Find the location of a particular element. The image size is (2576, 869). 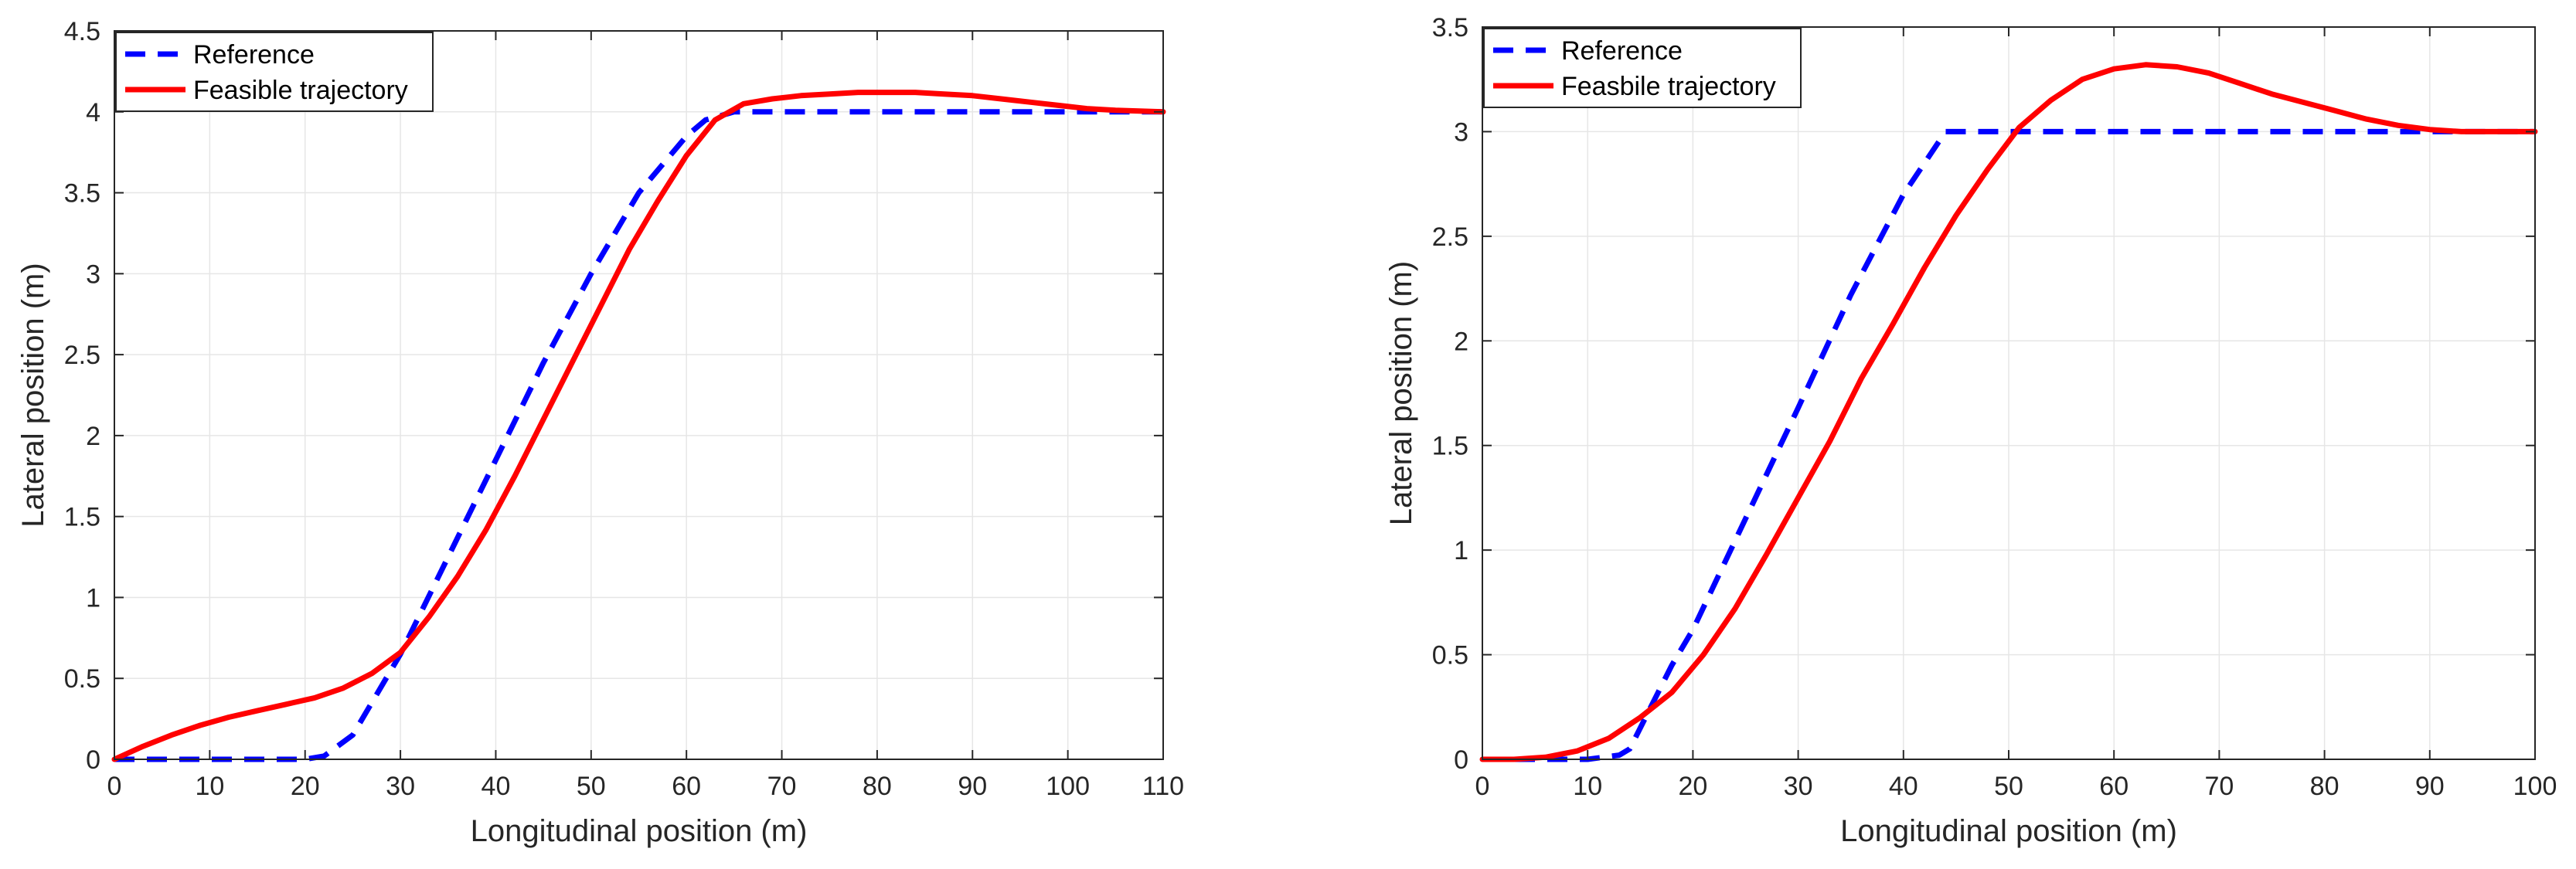

legend: Reference Feasible trajectory is located at coordinates (274, 72).